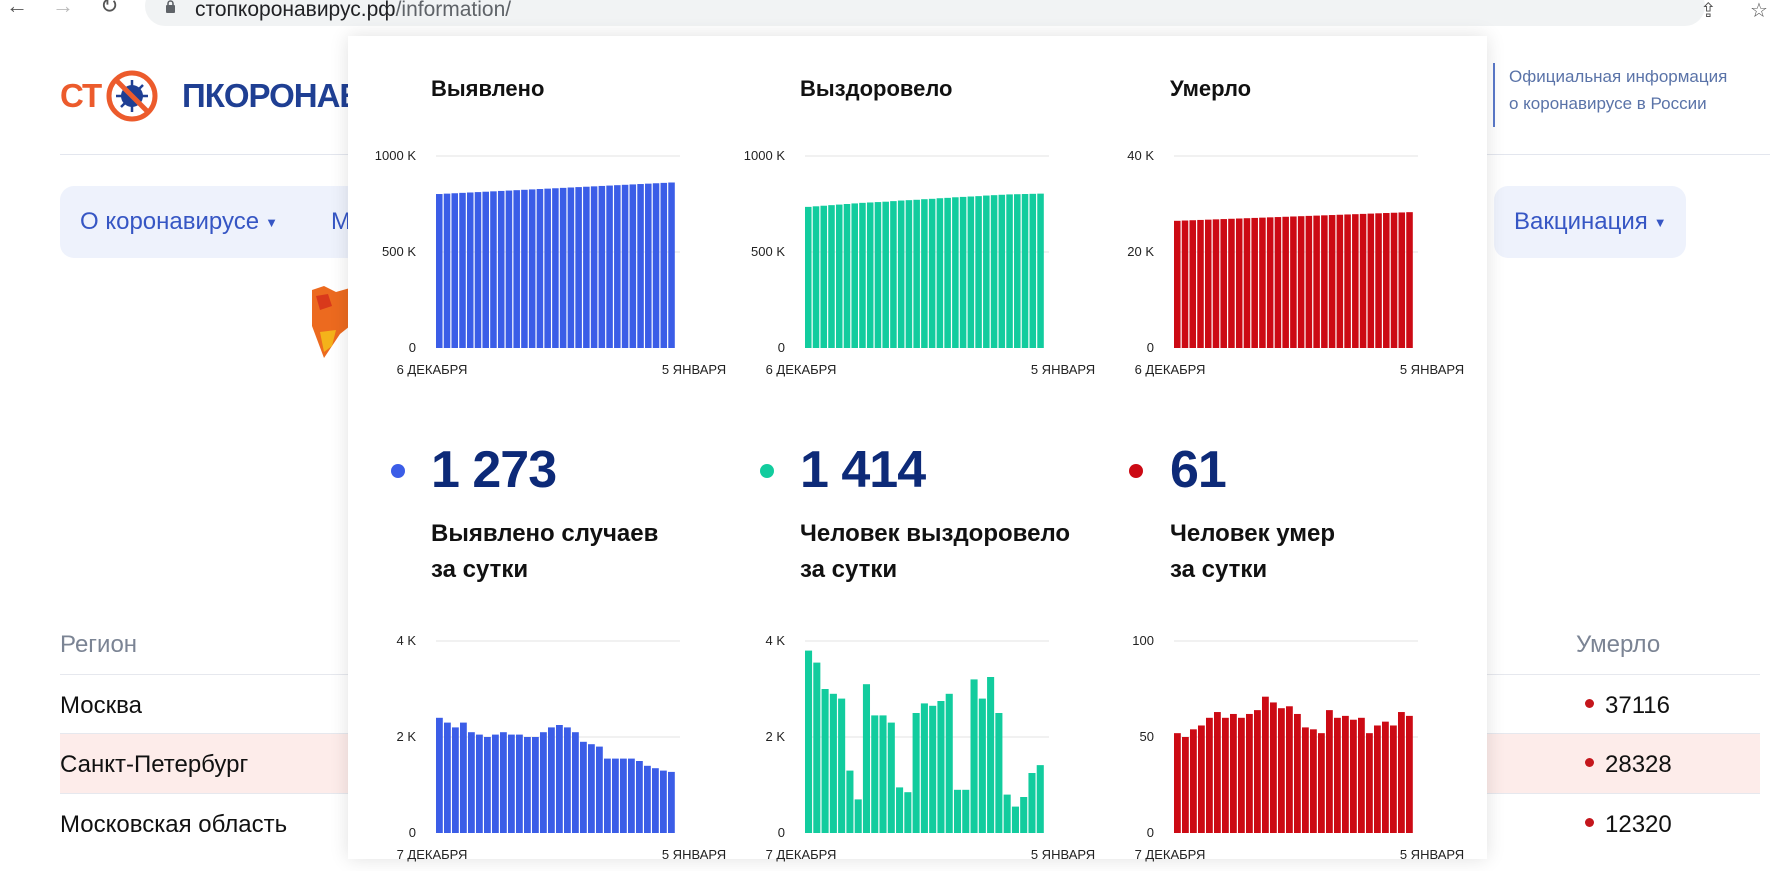  What do you see at coordinates (353, 10) in the screenshot?
I see `url-text: стопкоронавирус.рф/information/` at bounding box center [353, 10].